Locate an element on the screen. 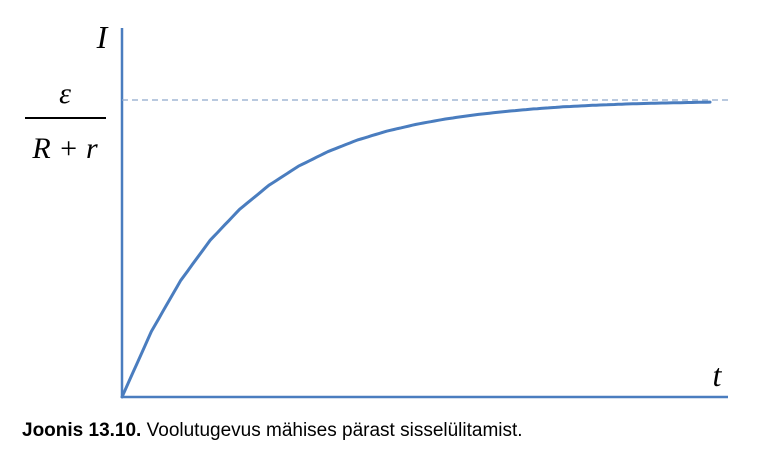  y-axis-label: I is located at coordinates (102, 37).